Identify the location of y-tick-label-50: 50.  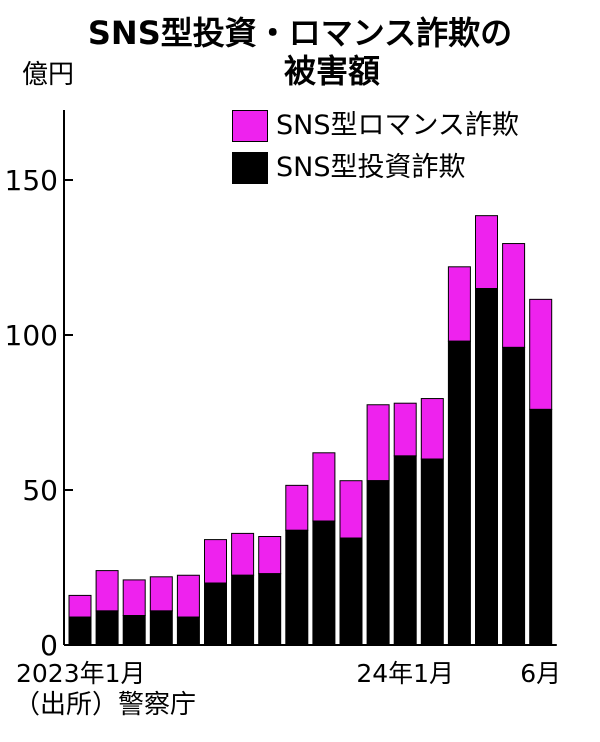
(40, 490).